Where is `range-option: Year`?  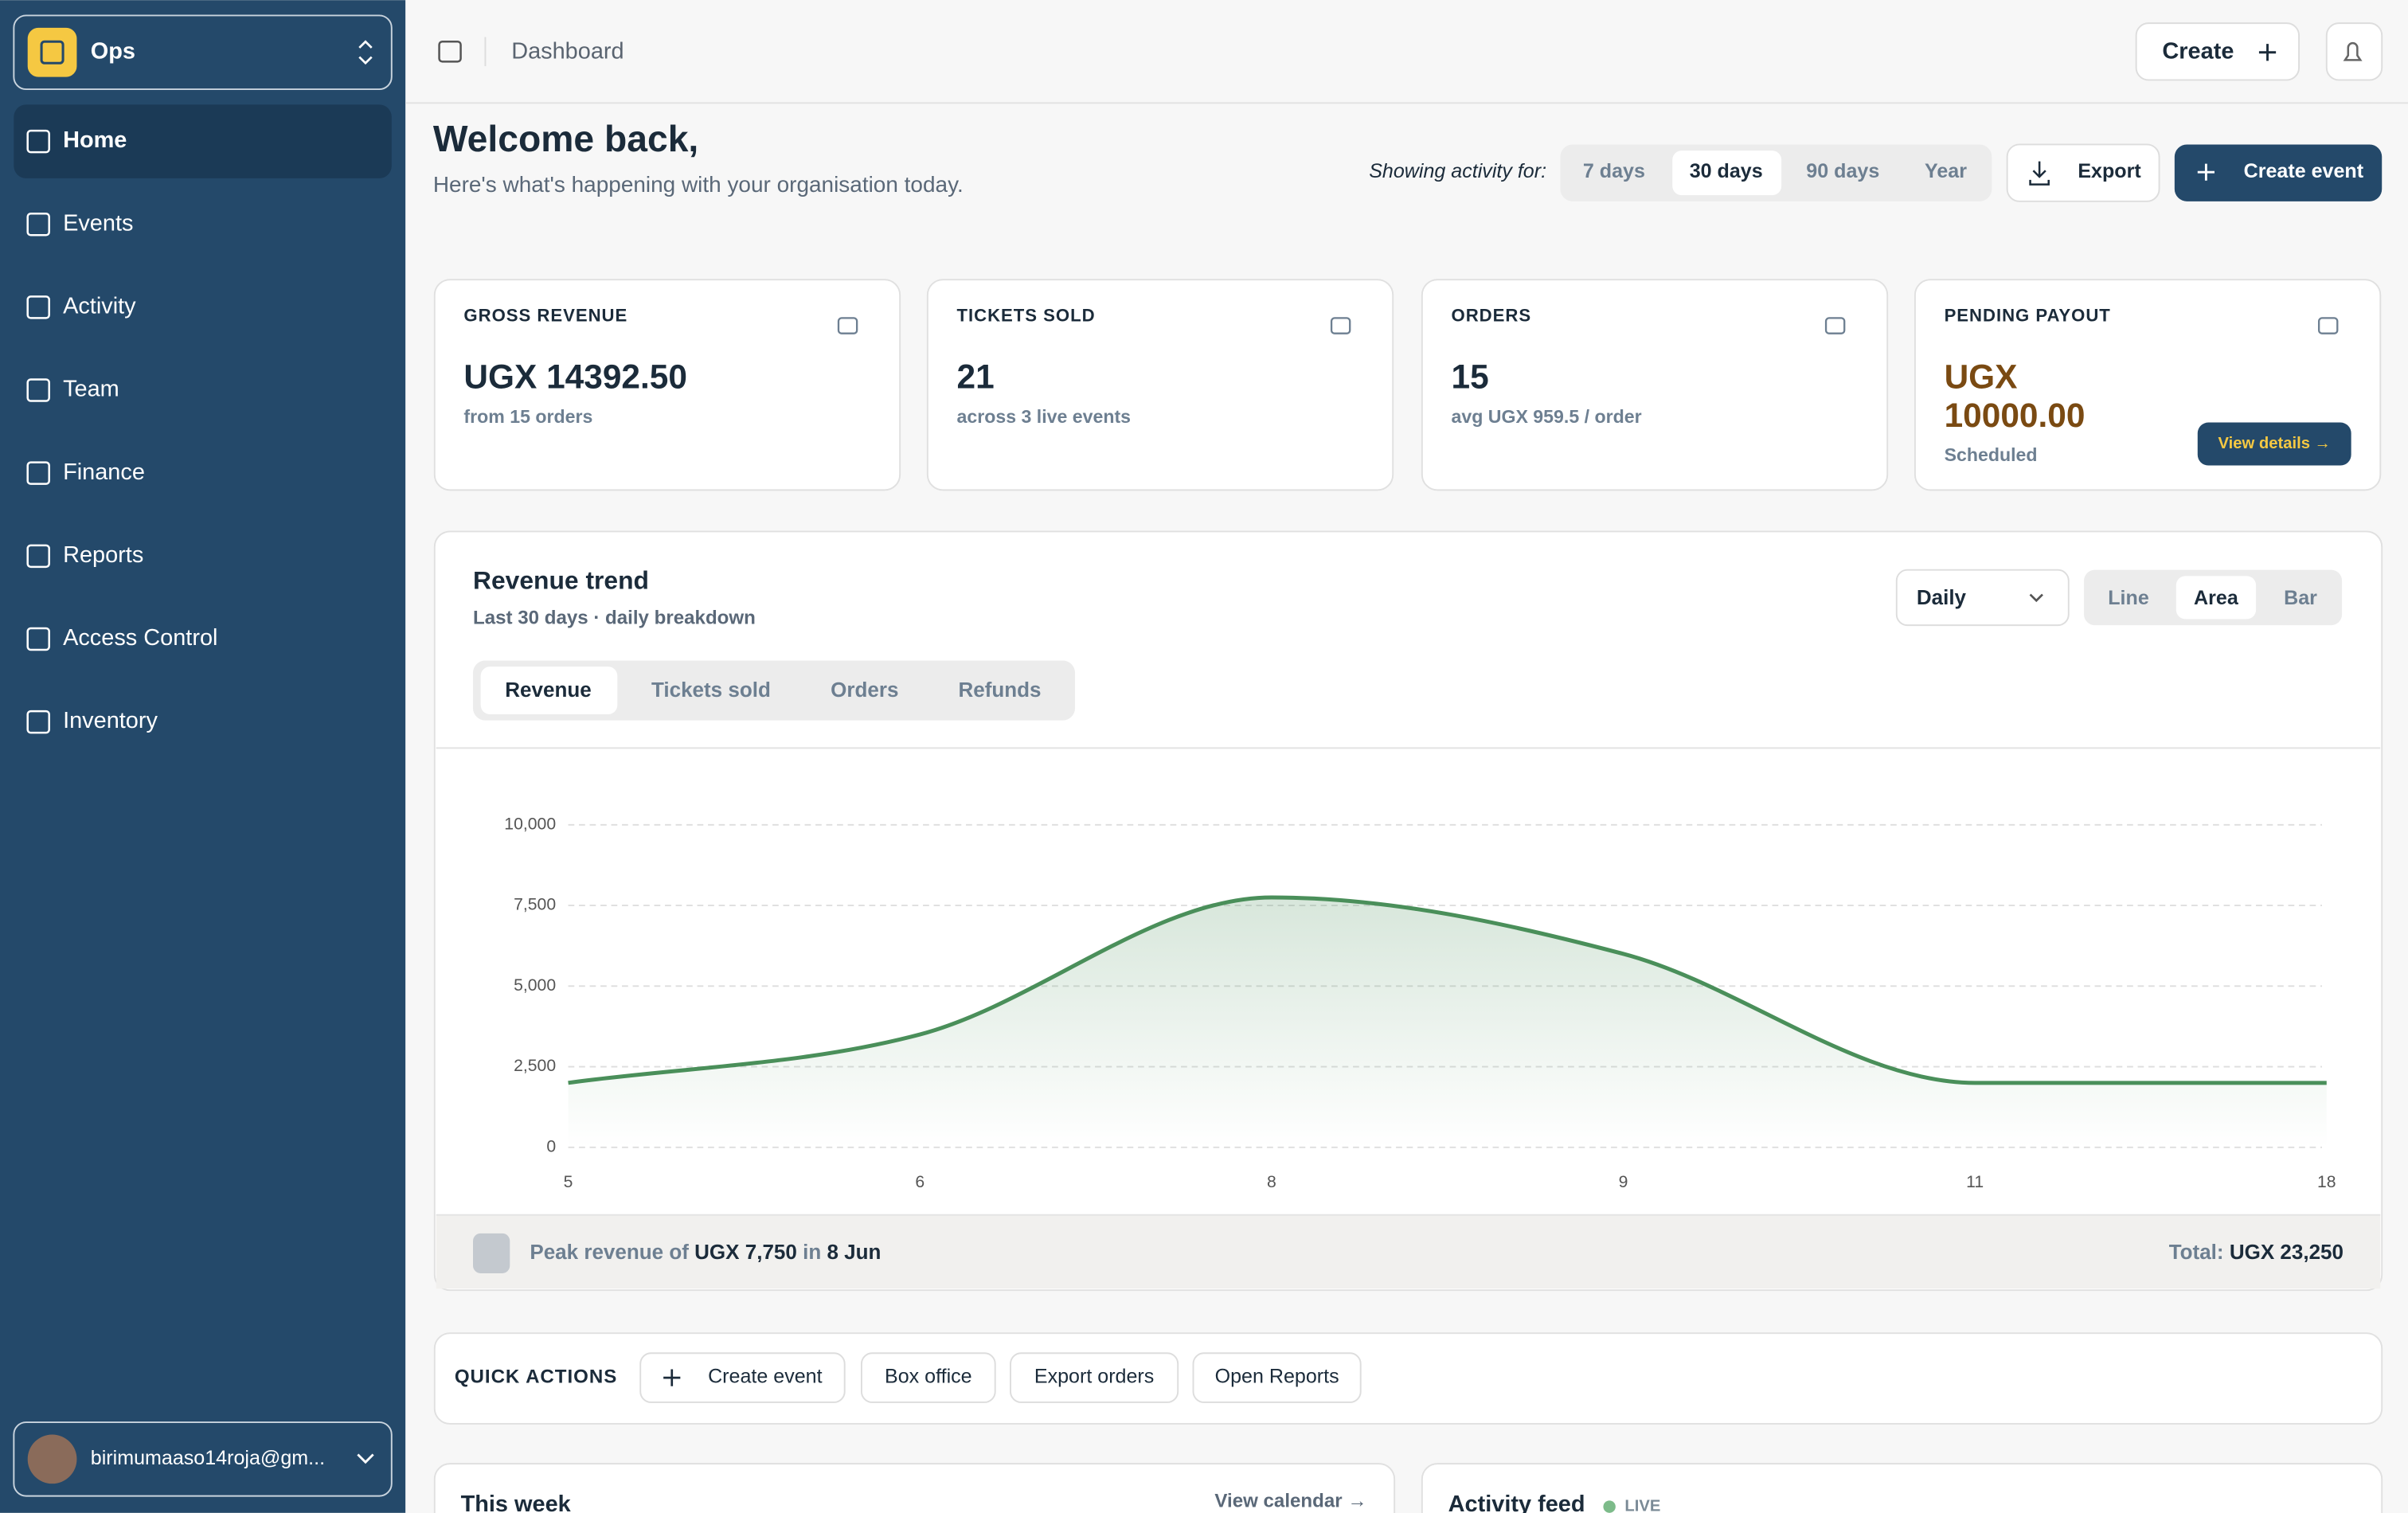
range-option: Year is located at coordinates (1946, 171).